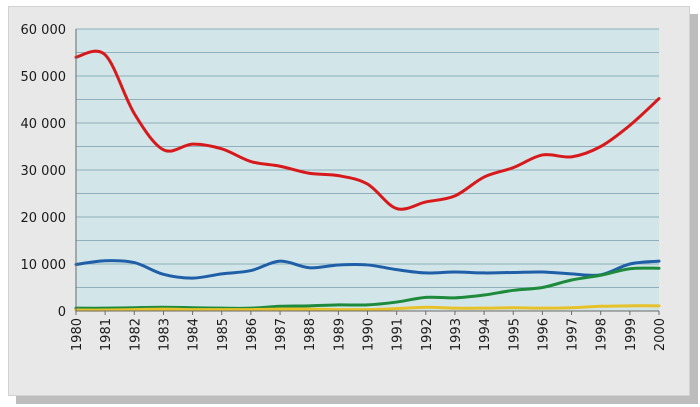 This screenshot has height=407, width=700. What do you see at coordinates (44, 171) in the screenshot?
I see `y-tick-label: 30 000` at bounding box center [44, 171].